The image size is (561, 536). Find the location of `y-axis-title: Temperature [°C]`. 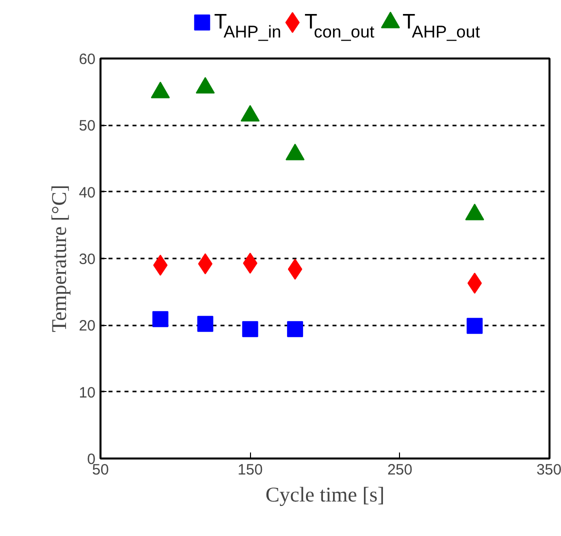

y-axis-title: Temperature [°C] is located at coordinates (58, 258).